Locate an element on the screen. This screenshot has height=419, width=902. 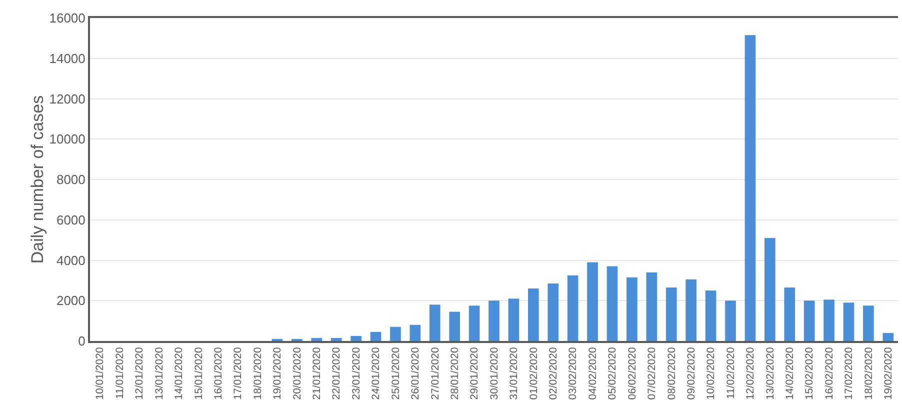
x-tick-label: 14/02/2020 is located at coordinates (790, 373).